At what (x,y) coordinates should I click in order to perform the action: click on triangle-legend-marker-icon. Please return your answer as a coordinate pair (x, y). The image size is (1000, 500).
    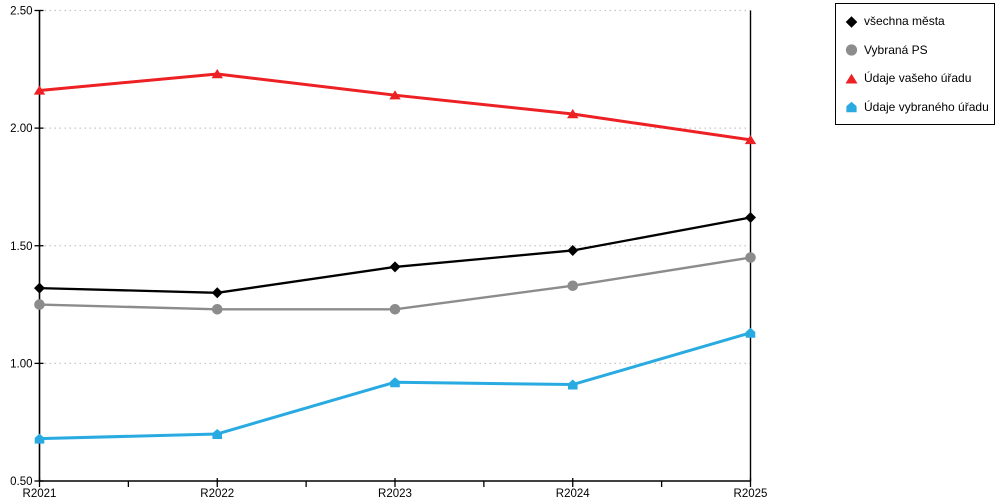
    Looking at the image, I should click on (851, 78).